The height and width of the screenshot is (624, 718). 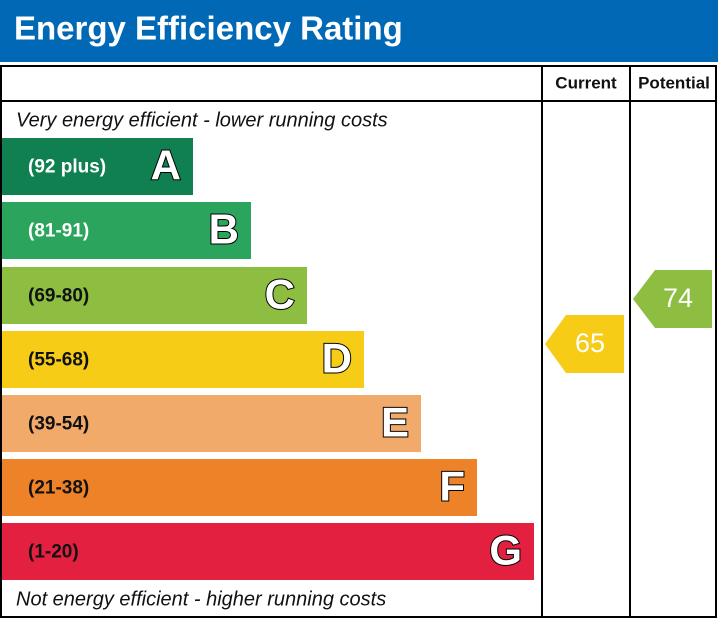 What do you see at coordinates (590, 343) in the screenshot?
I see `current-rating: 65` at bounding box center [590, 343].